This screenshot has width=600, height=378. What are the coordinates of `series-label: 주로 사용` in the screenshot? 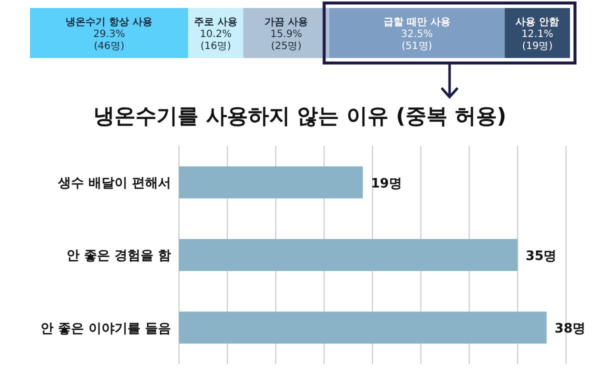 It's located at (216, 22).